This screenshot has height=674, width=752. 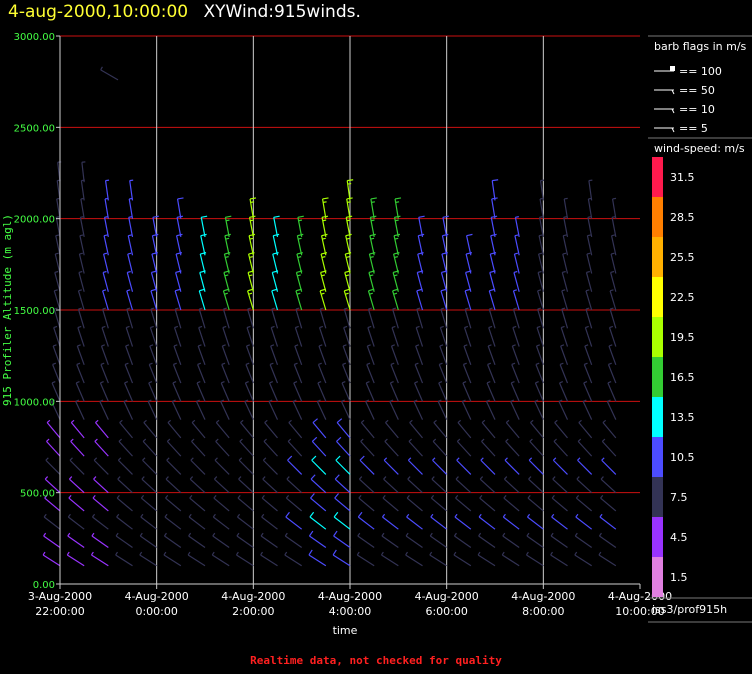 I want to click on x-tick-time: 8:00:00, so click(x=543, y=611).